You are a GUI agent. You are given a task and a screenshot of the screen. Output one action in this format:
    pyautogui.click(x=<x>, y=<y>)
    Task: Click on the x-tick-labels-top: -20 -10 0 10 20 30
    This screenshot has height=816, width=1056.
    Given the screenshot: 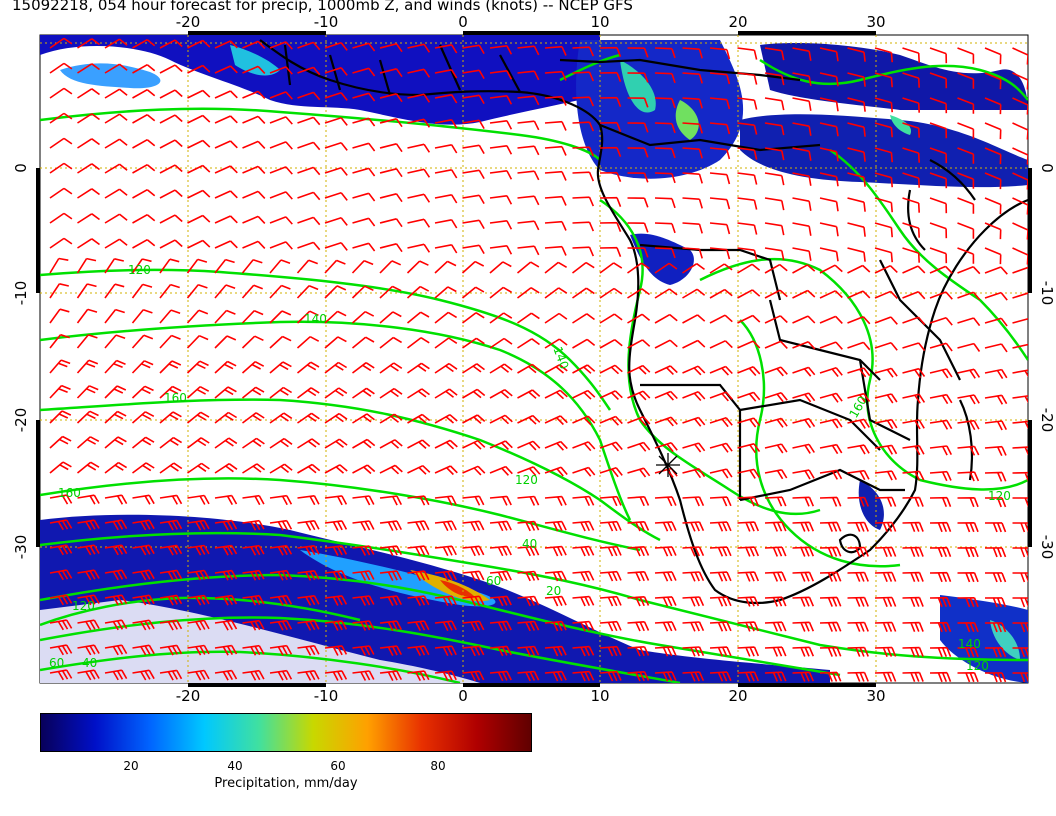 What is the action you would take?
    pyautogui.click(x=531, y=22)
    